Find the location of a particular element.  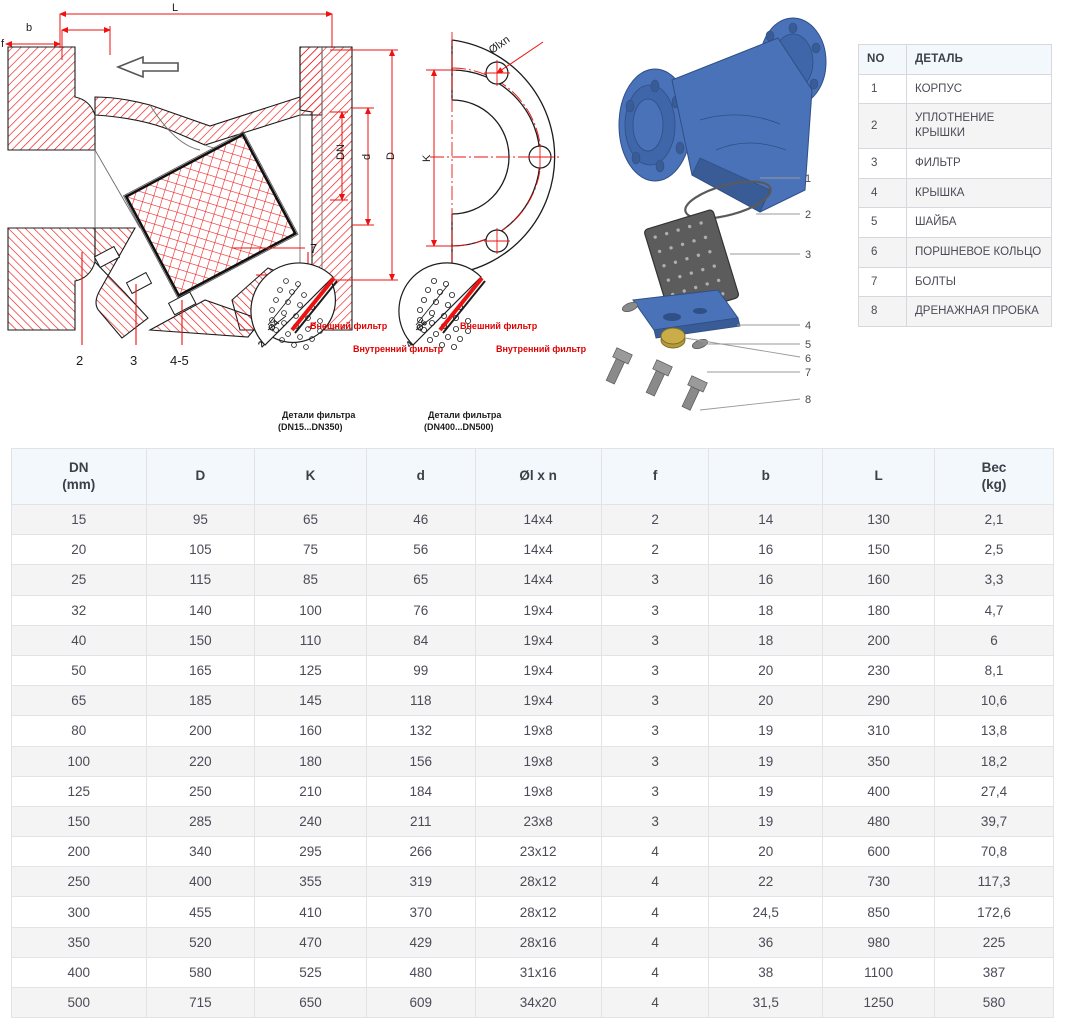

dimension-table-row: 15 95 65 46 14x4 2 14 130 2,1 is located at coordinates (533, 519).